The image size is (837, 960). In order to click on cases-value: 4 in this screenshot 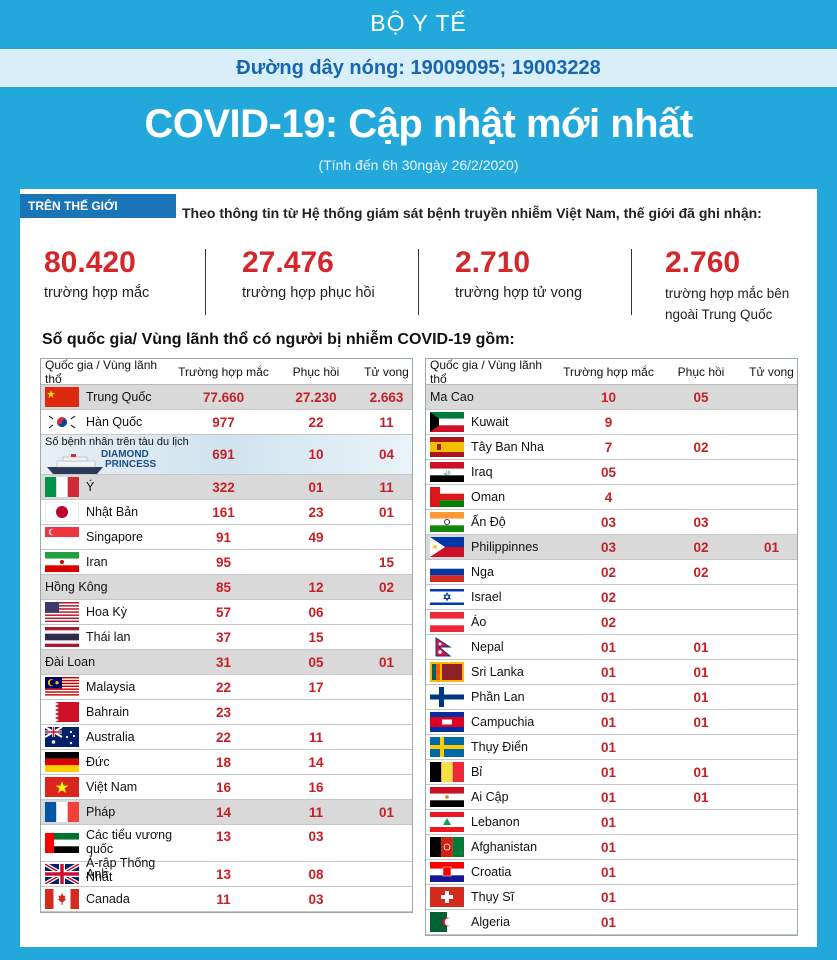, I will do `click(608, 497)`.